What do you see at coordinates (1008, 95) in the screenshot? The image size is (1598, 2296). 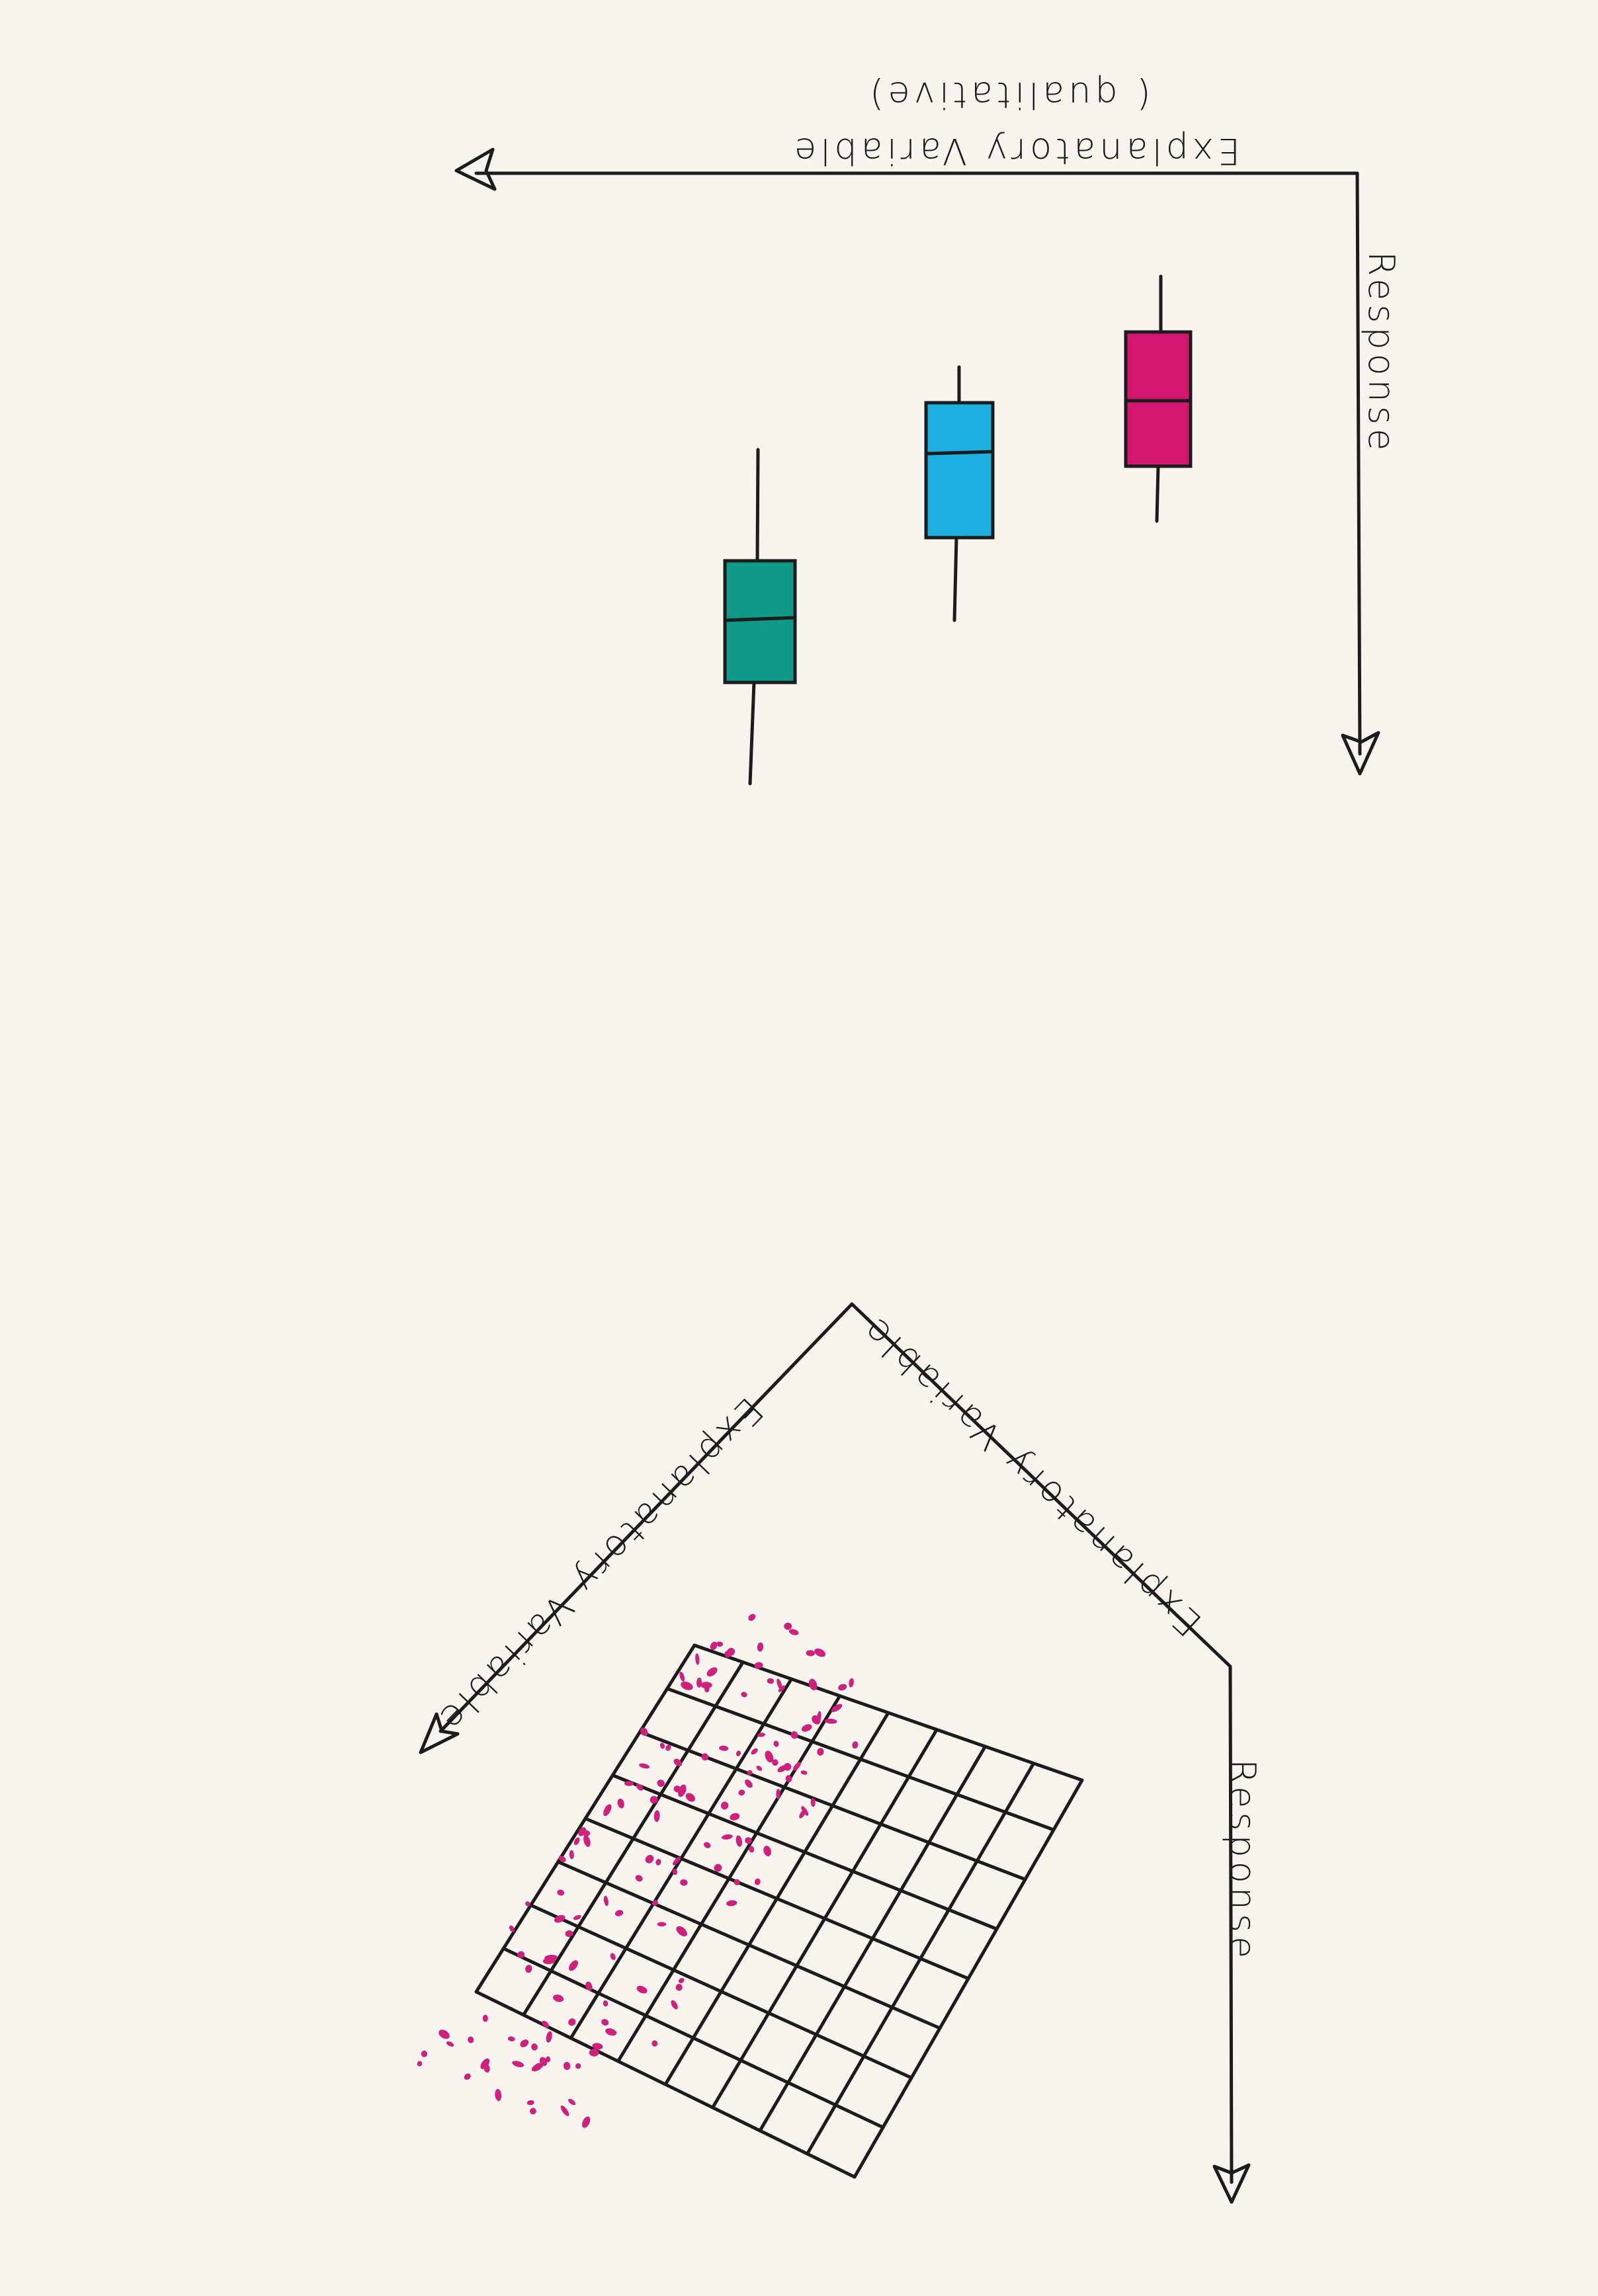 I see `boxplot-x-axis-sublabel: ( qualitative)` at bounding box center [1008, 95].